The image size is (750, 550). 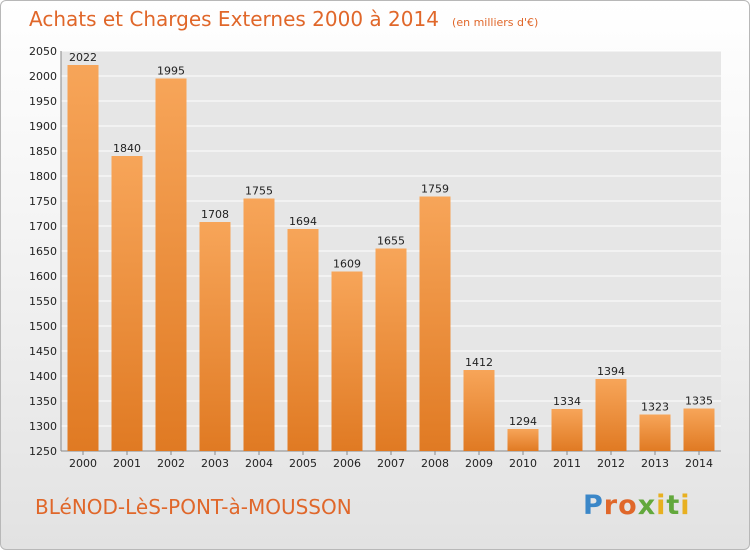 What do you see at coordinates (193, 507) in the screenshot?
I see `city-name: BLéNOD-LèS-PONT-à-MOUSSON` at bounding box center [193, 507].